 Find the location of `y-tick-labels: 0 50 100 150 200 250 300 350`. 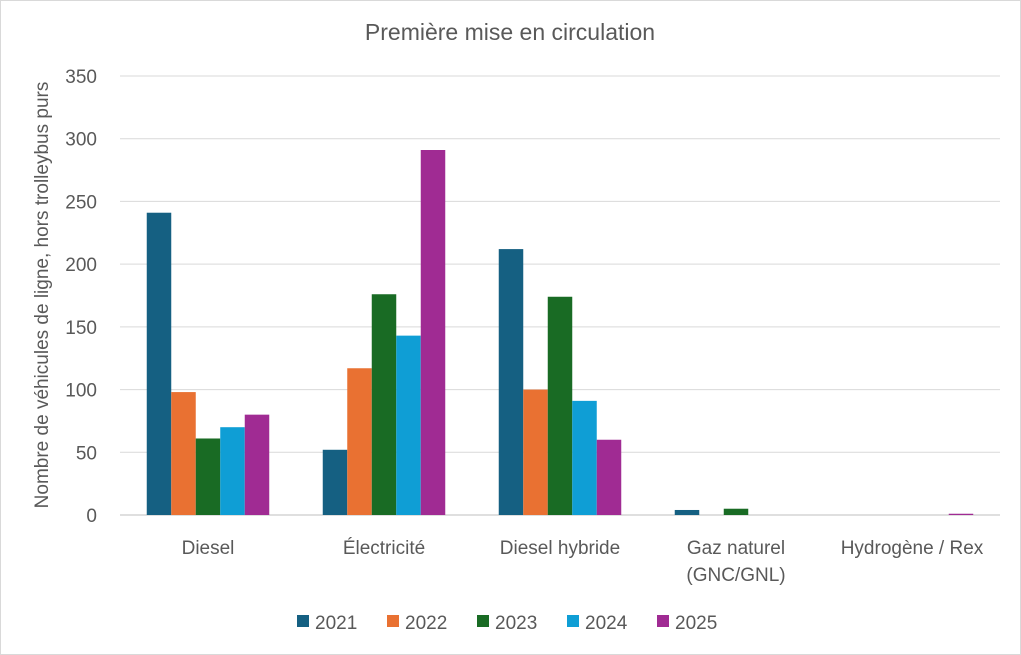

y-tick-labels: 0 50 100 150 200 250 300 350 is located at coordinates (81, 297).